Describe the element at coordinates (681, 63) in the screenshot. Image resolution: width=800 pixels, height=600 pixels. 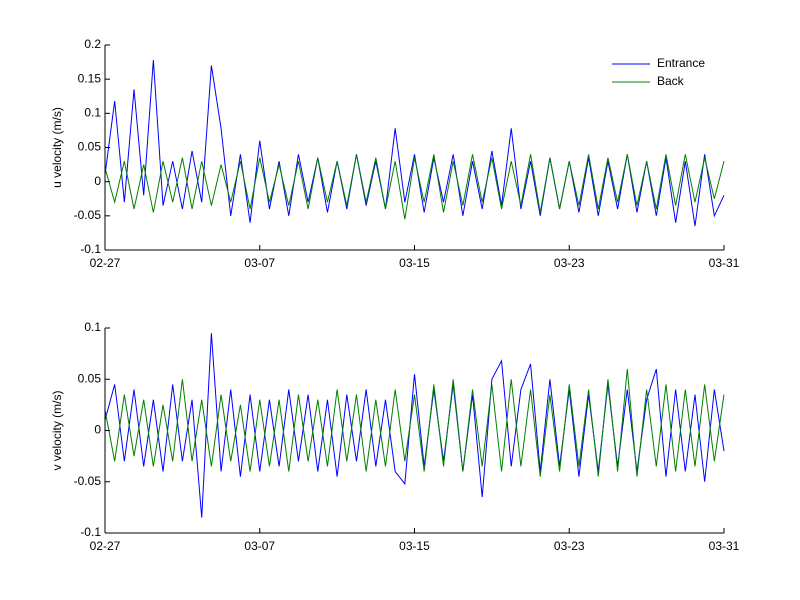
I see `legend-label: Entrance` at that location.